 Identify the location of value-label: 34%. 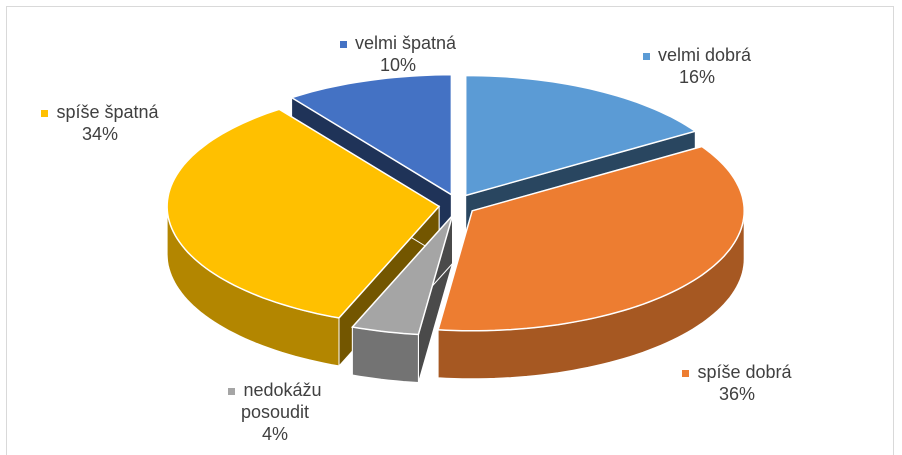
(100, 134).